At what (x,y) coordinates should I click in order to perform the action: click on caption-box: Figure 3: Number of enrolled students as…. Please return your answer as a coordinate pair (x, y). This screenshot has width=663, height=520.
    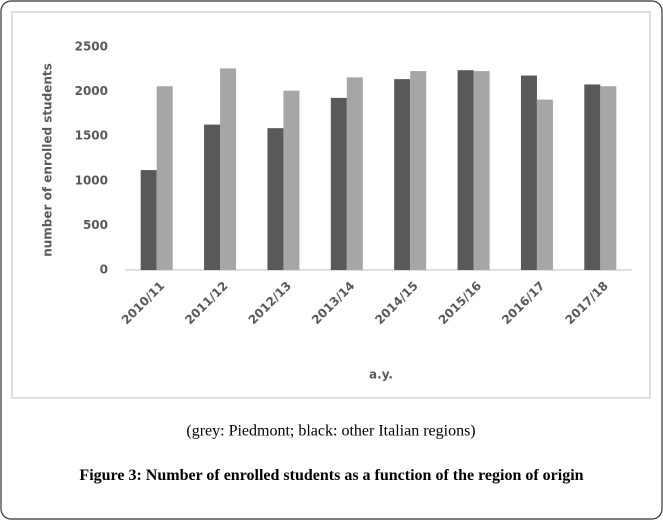
    Looking at the image, I should click on (331, 475).